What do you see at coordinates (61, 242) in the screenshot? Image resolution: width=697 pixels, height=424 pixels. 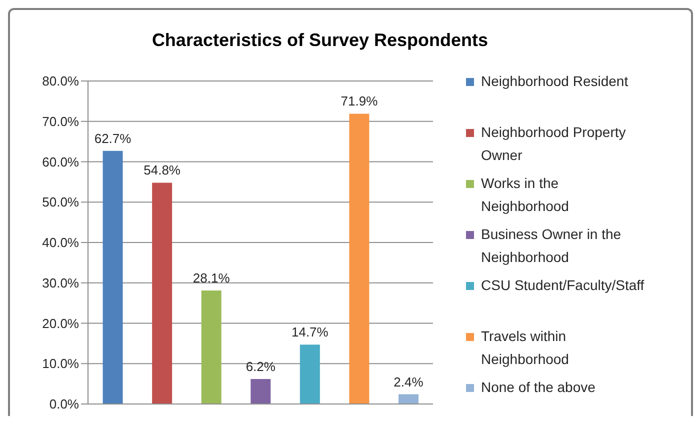 I see `y-tick-label: 40.0%` at bounding box center [61, 242].